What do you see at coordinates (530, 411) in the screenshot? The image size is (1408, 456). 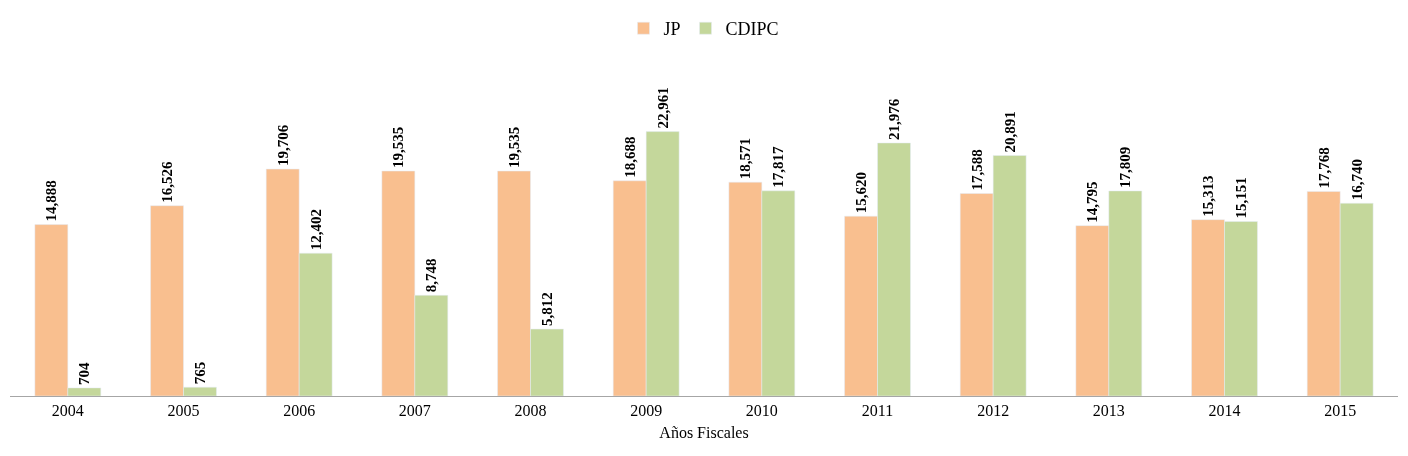 I see `x-tick-label: 2008` at bounding box center [530, 411].